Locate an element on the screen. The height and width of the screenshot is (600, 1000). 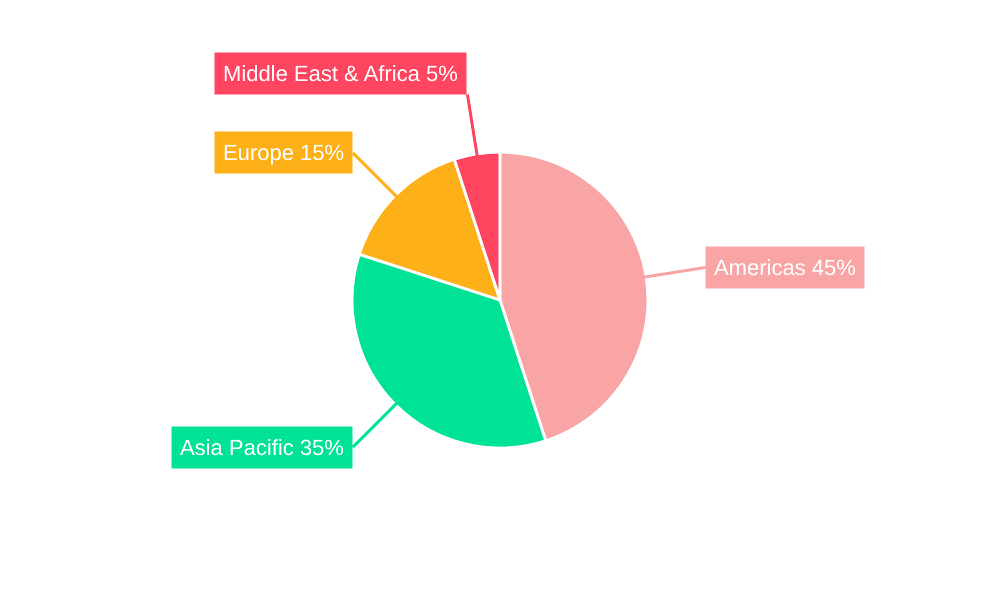
slice-label: Europe 15% is located at coordinates (283, 152).